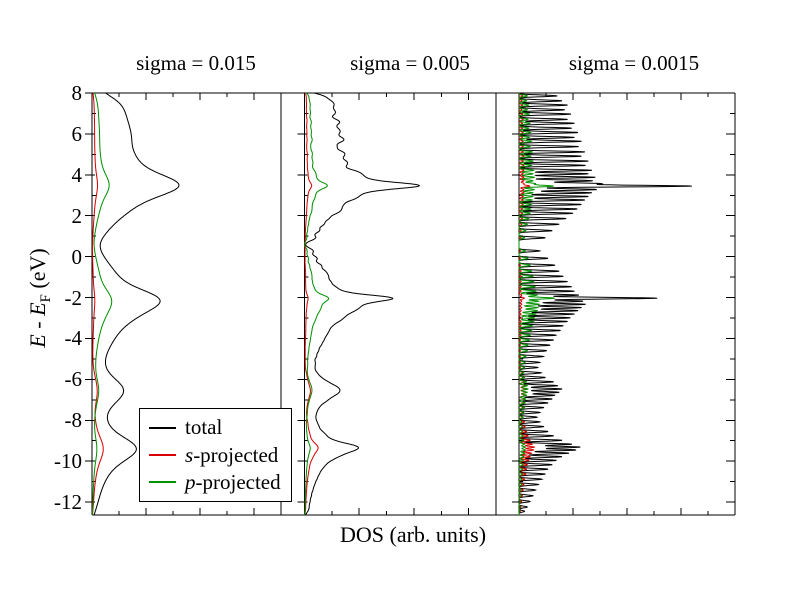 This screenshot has width=792, height=612. I want to click on legend-row-p-projected: p-projected, so click(220, 481).